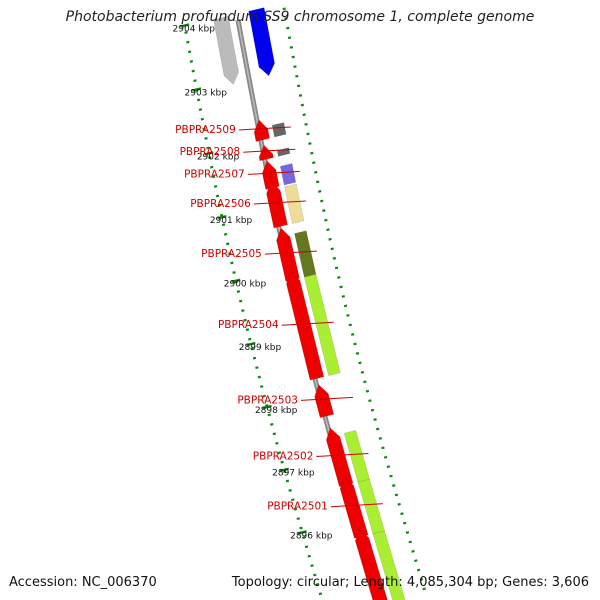 The image size is (600, 600). What do you see at coordinates (267, 400) in the screenshot?
I see `gene-label: PBPRA2503` at bounding box center [267, 400].